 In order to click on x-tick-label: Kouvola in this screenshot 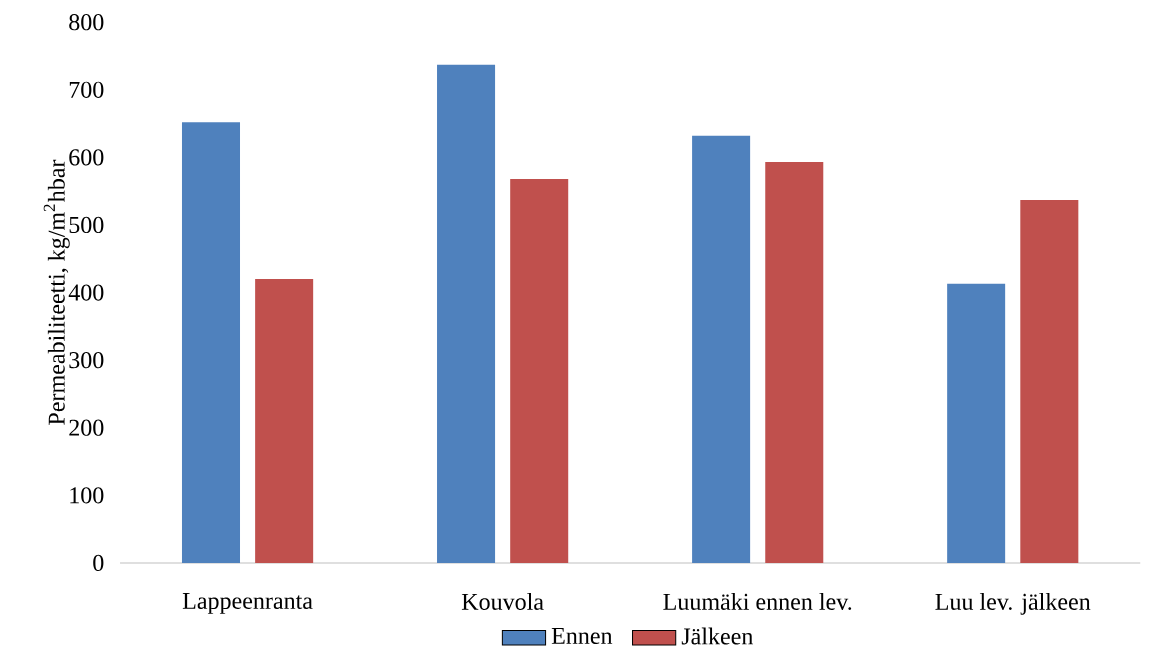, I will do `click(502, 601)`.